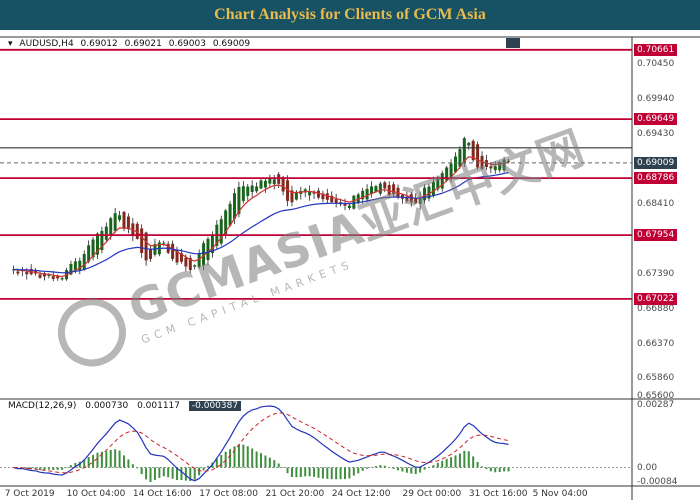 The image size is (700, 500). What do you see at coordinates (143, 44) in the screenshot?
I see `quote-high: 0.69021` at bounding box center [143, 44].